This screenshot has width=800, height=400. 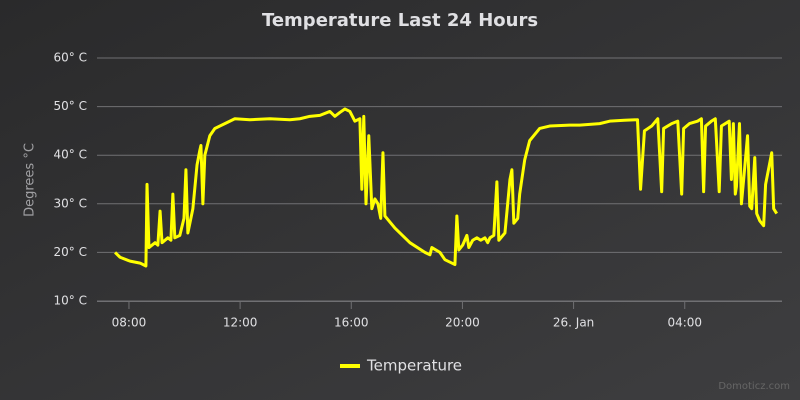 What do you see at coordinates (754, 386) in the screenshot?
I see `credits: Domoticz.com` at bounding box center [754, 386].